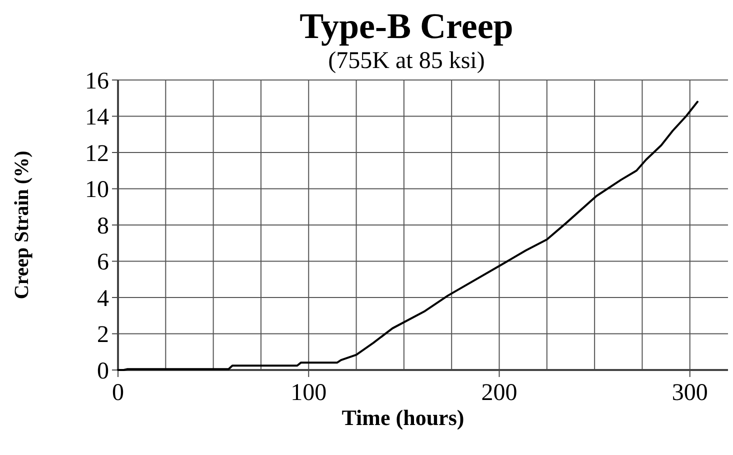 The width and height of the screenshot is (733, 455). Describe the element at coordinates (403, 417) in the screenshot. I see `x-axis-title: Time (hours)` at that location.